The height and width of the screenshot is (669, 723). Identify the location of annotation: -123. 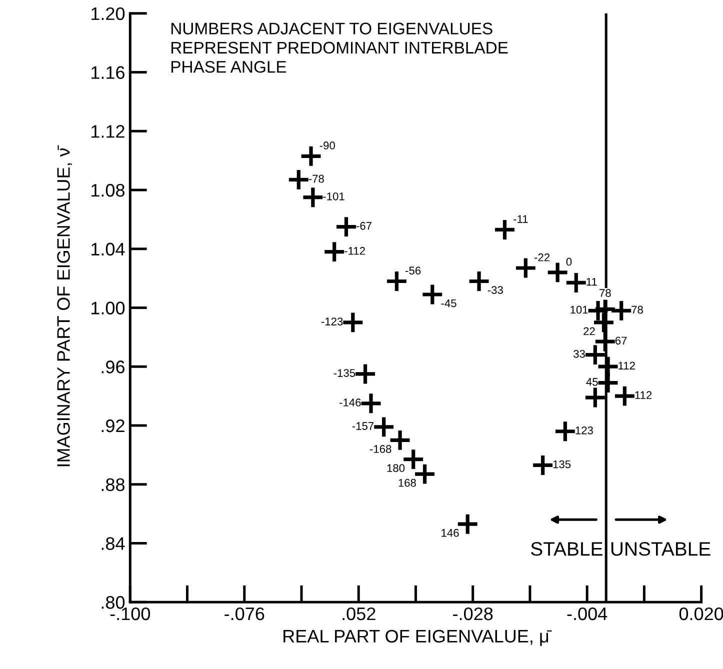
(332, 322).